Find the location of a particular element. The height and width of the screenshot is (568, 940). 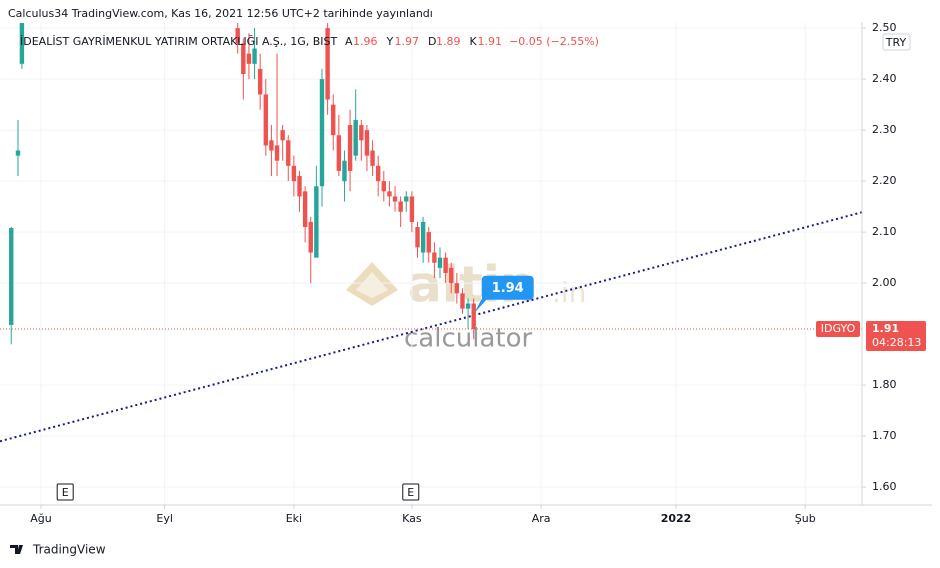

ohlc-value: 1.91 is located at coordinates (490, 41).